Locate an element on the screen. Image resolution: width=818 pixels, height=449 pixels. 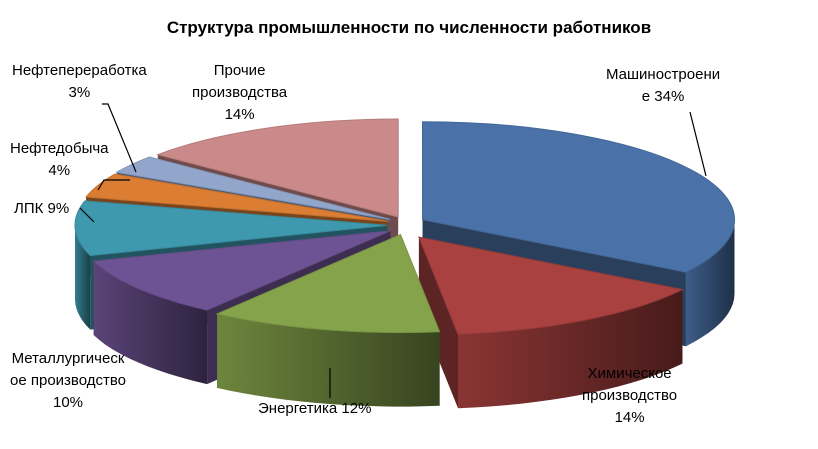
slice-top-energetika is located at coordinates (328, 283).